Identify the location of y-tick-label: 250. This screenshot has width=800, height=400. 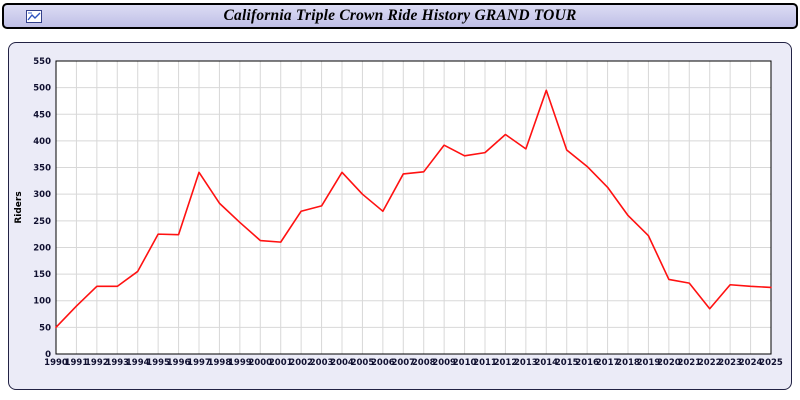
(42, 222).